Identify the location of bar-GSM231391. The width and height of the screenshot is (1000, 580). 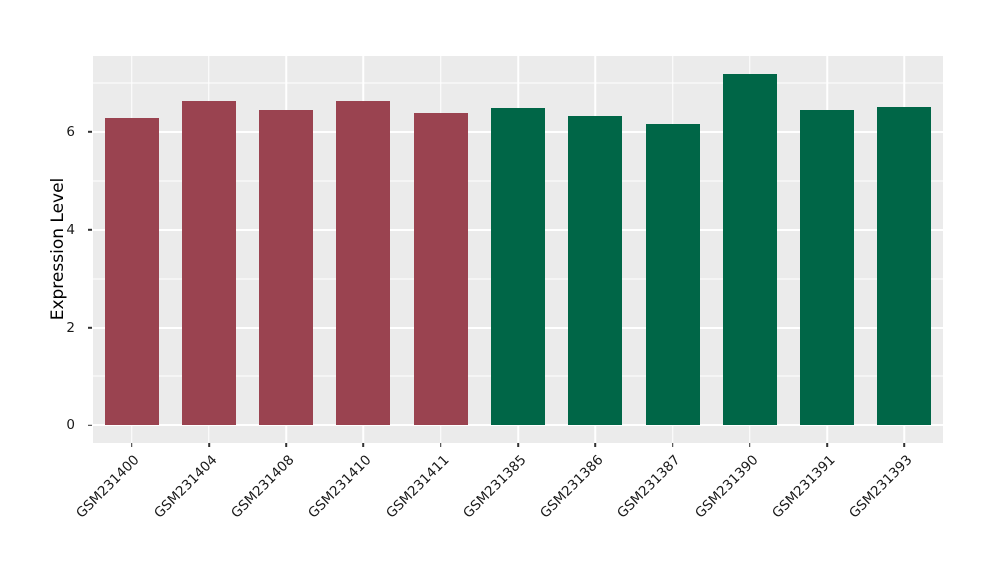
(827, 267).